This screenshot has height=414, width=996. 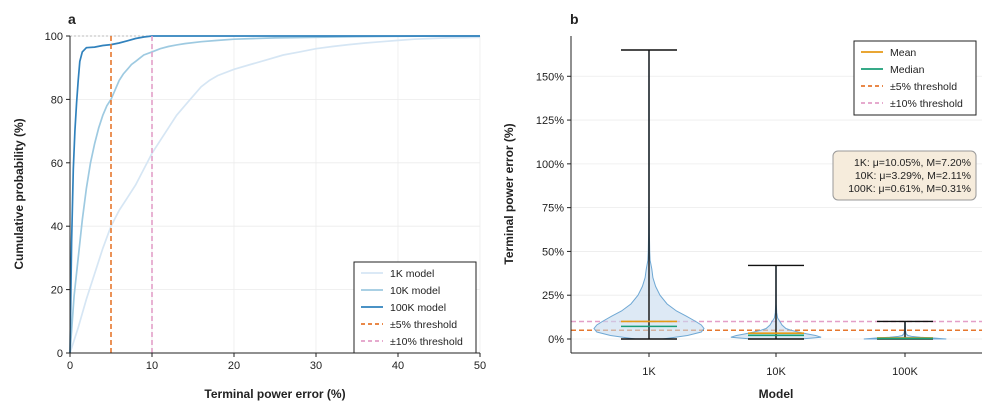 What do you see at coordinates (54, 37) in the screenshot?
I see `cdf-y-tick-label: 100` at bounding box center [54, 37].